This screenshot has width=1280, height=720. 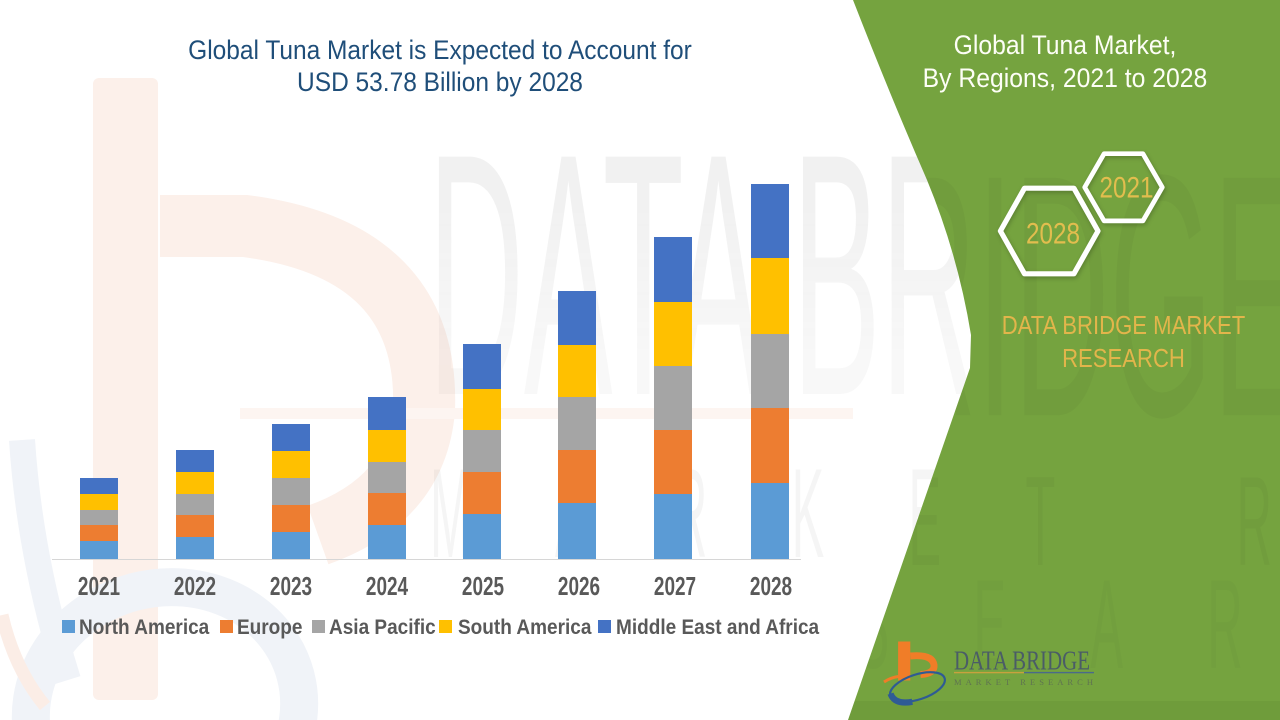 I want to click on svg-text: 2021, so click(x=1127, y=187).